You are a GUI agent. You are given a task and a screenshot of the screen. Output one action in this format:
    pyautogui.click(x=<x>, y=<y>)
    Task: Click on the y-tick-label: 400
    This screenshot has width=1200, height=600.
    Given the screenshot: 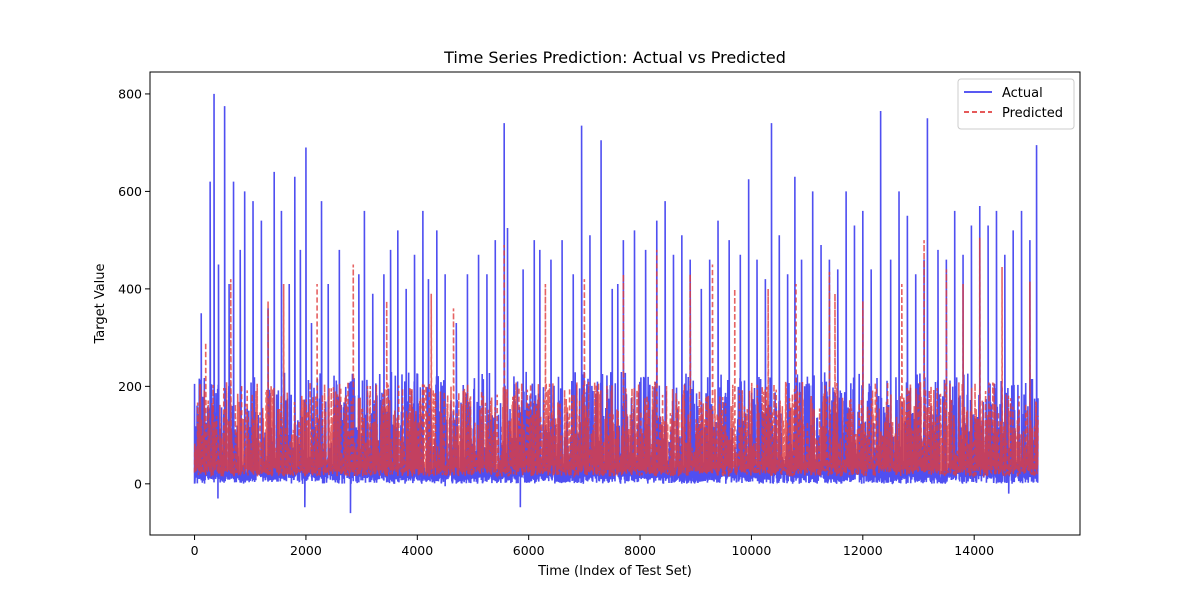 What is the action you would take?
    pyautogui.click(x=130, y=288)
    